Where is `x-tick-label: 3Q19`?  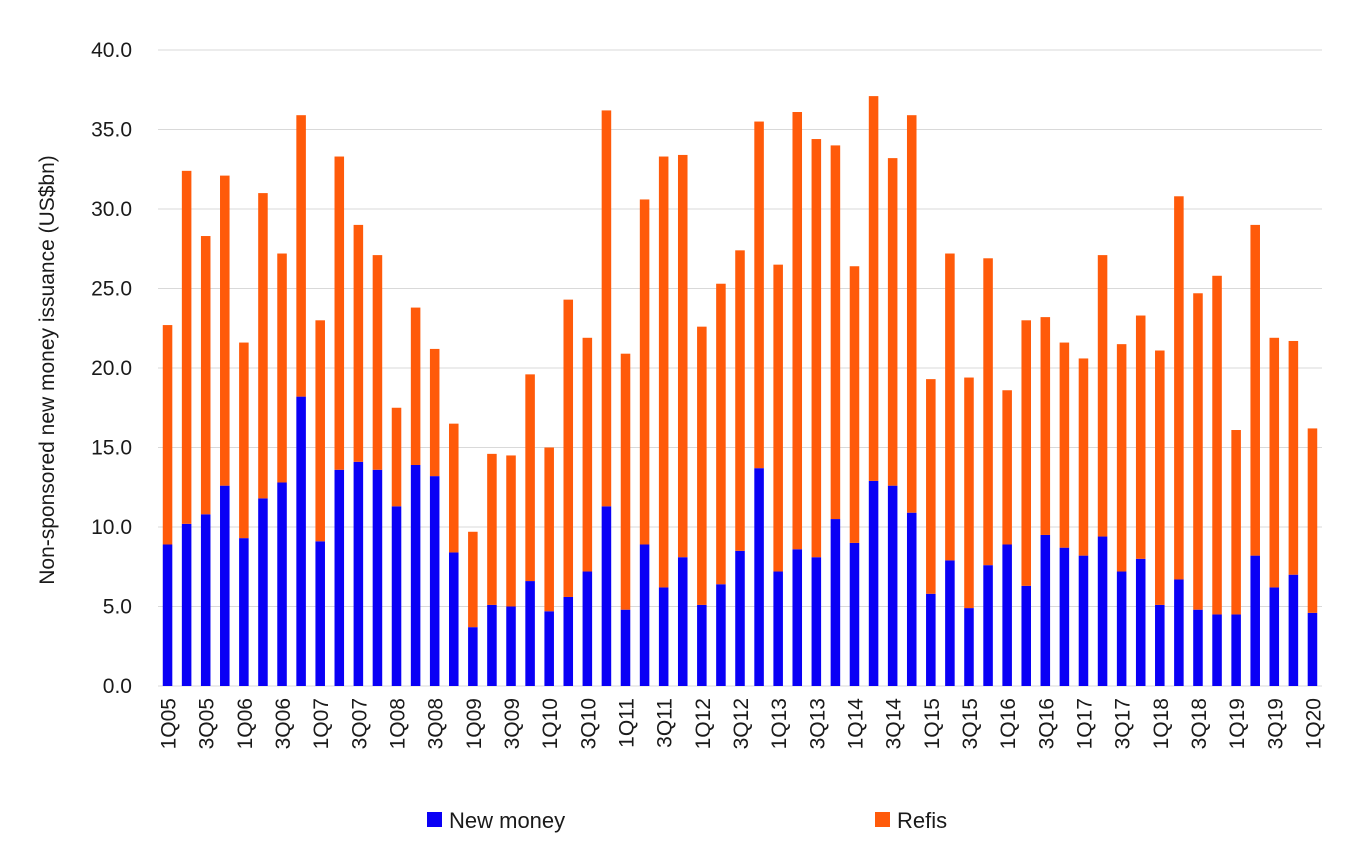 x-tick-label: 3Q19 is located at coordinates (1275, 723).